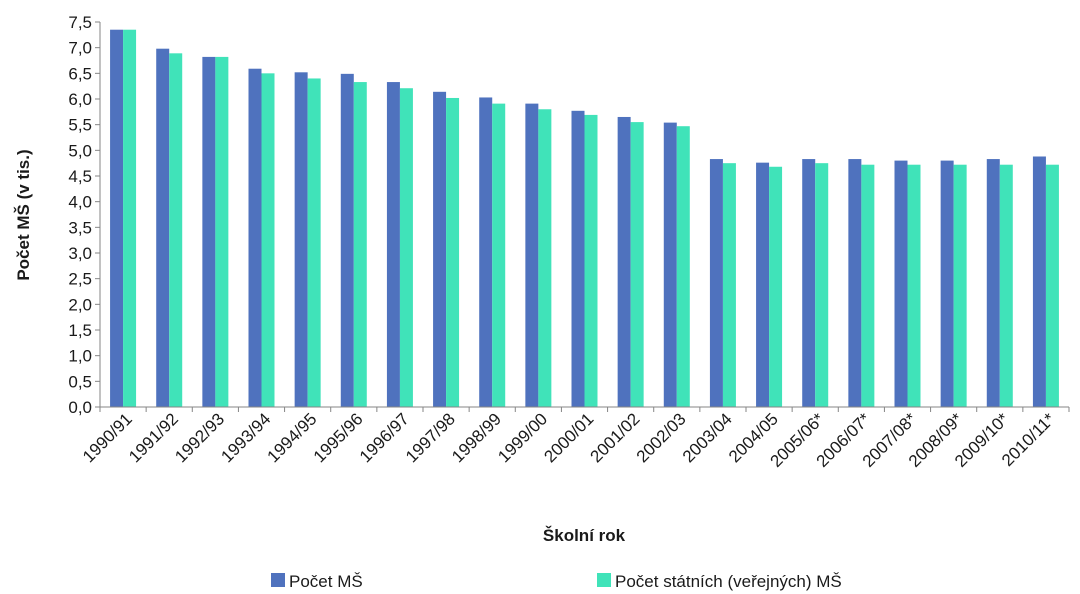  I want to click on legend: Počet MŠ Počet státních (veřejných) MŠ, so click(556, 581).